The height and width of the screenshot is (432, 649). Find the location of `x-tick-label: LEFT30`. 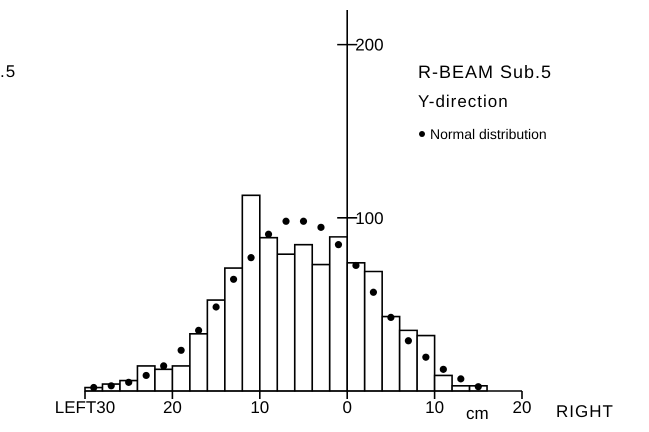

x-tick-label: LEFT30 is located at coordinates (85, 408).